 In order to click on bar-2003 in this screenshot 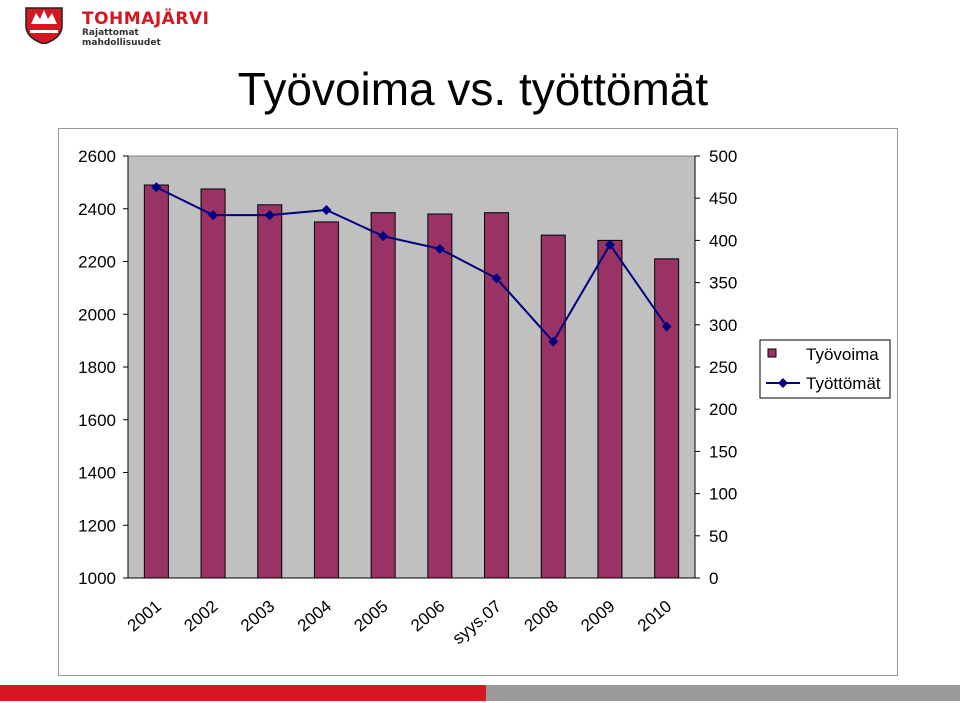, I will do `click(270, 391)`.